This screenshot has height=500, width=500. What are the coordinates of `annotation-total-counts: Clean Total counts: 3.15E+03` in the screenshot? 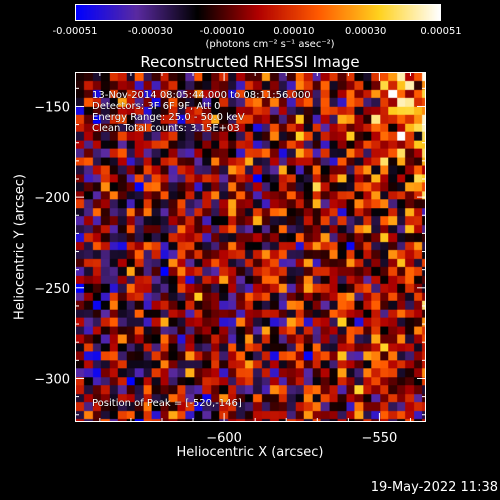 It's located at (166, 128).